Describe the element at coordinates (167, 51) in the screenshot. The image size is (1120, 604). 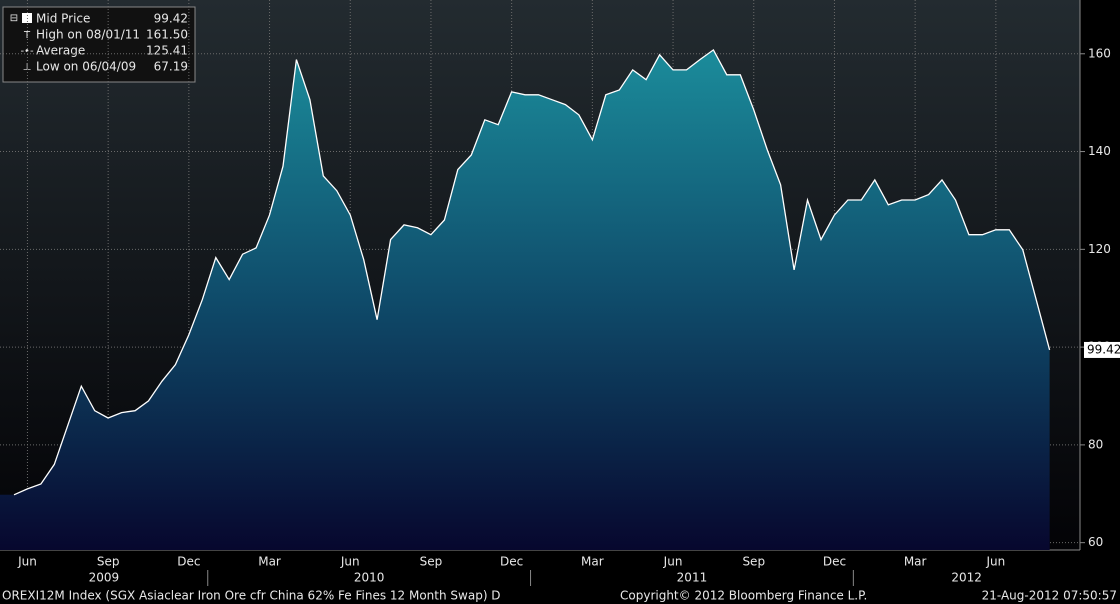
I see `legend-value: 125.41` at that location.